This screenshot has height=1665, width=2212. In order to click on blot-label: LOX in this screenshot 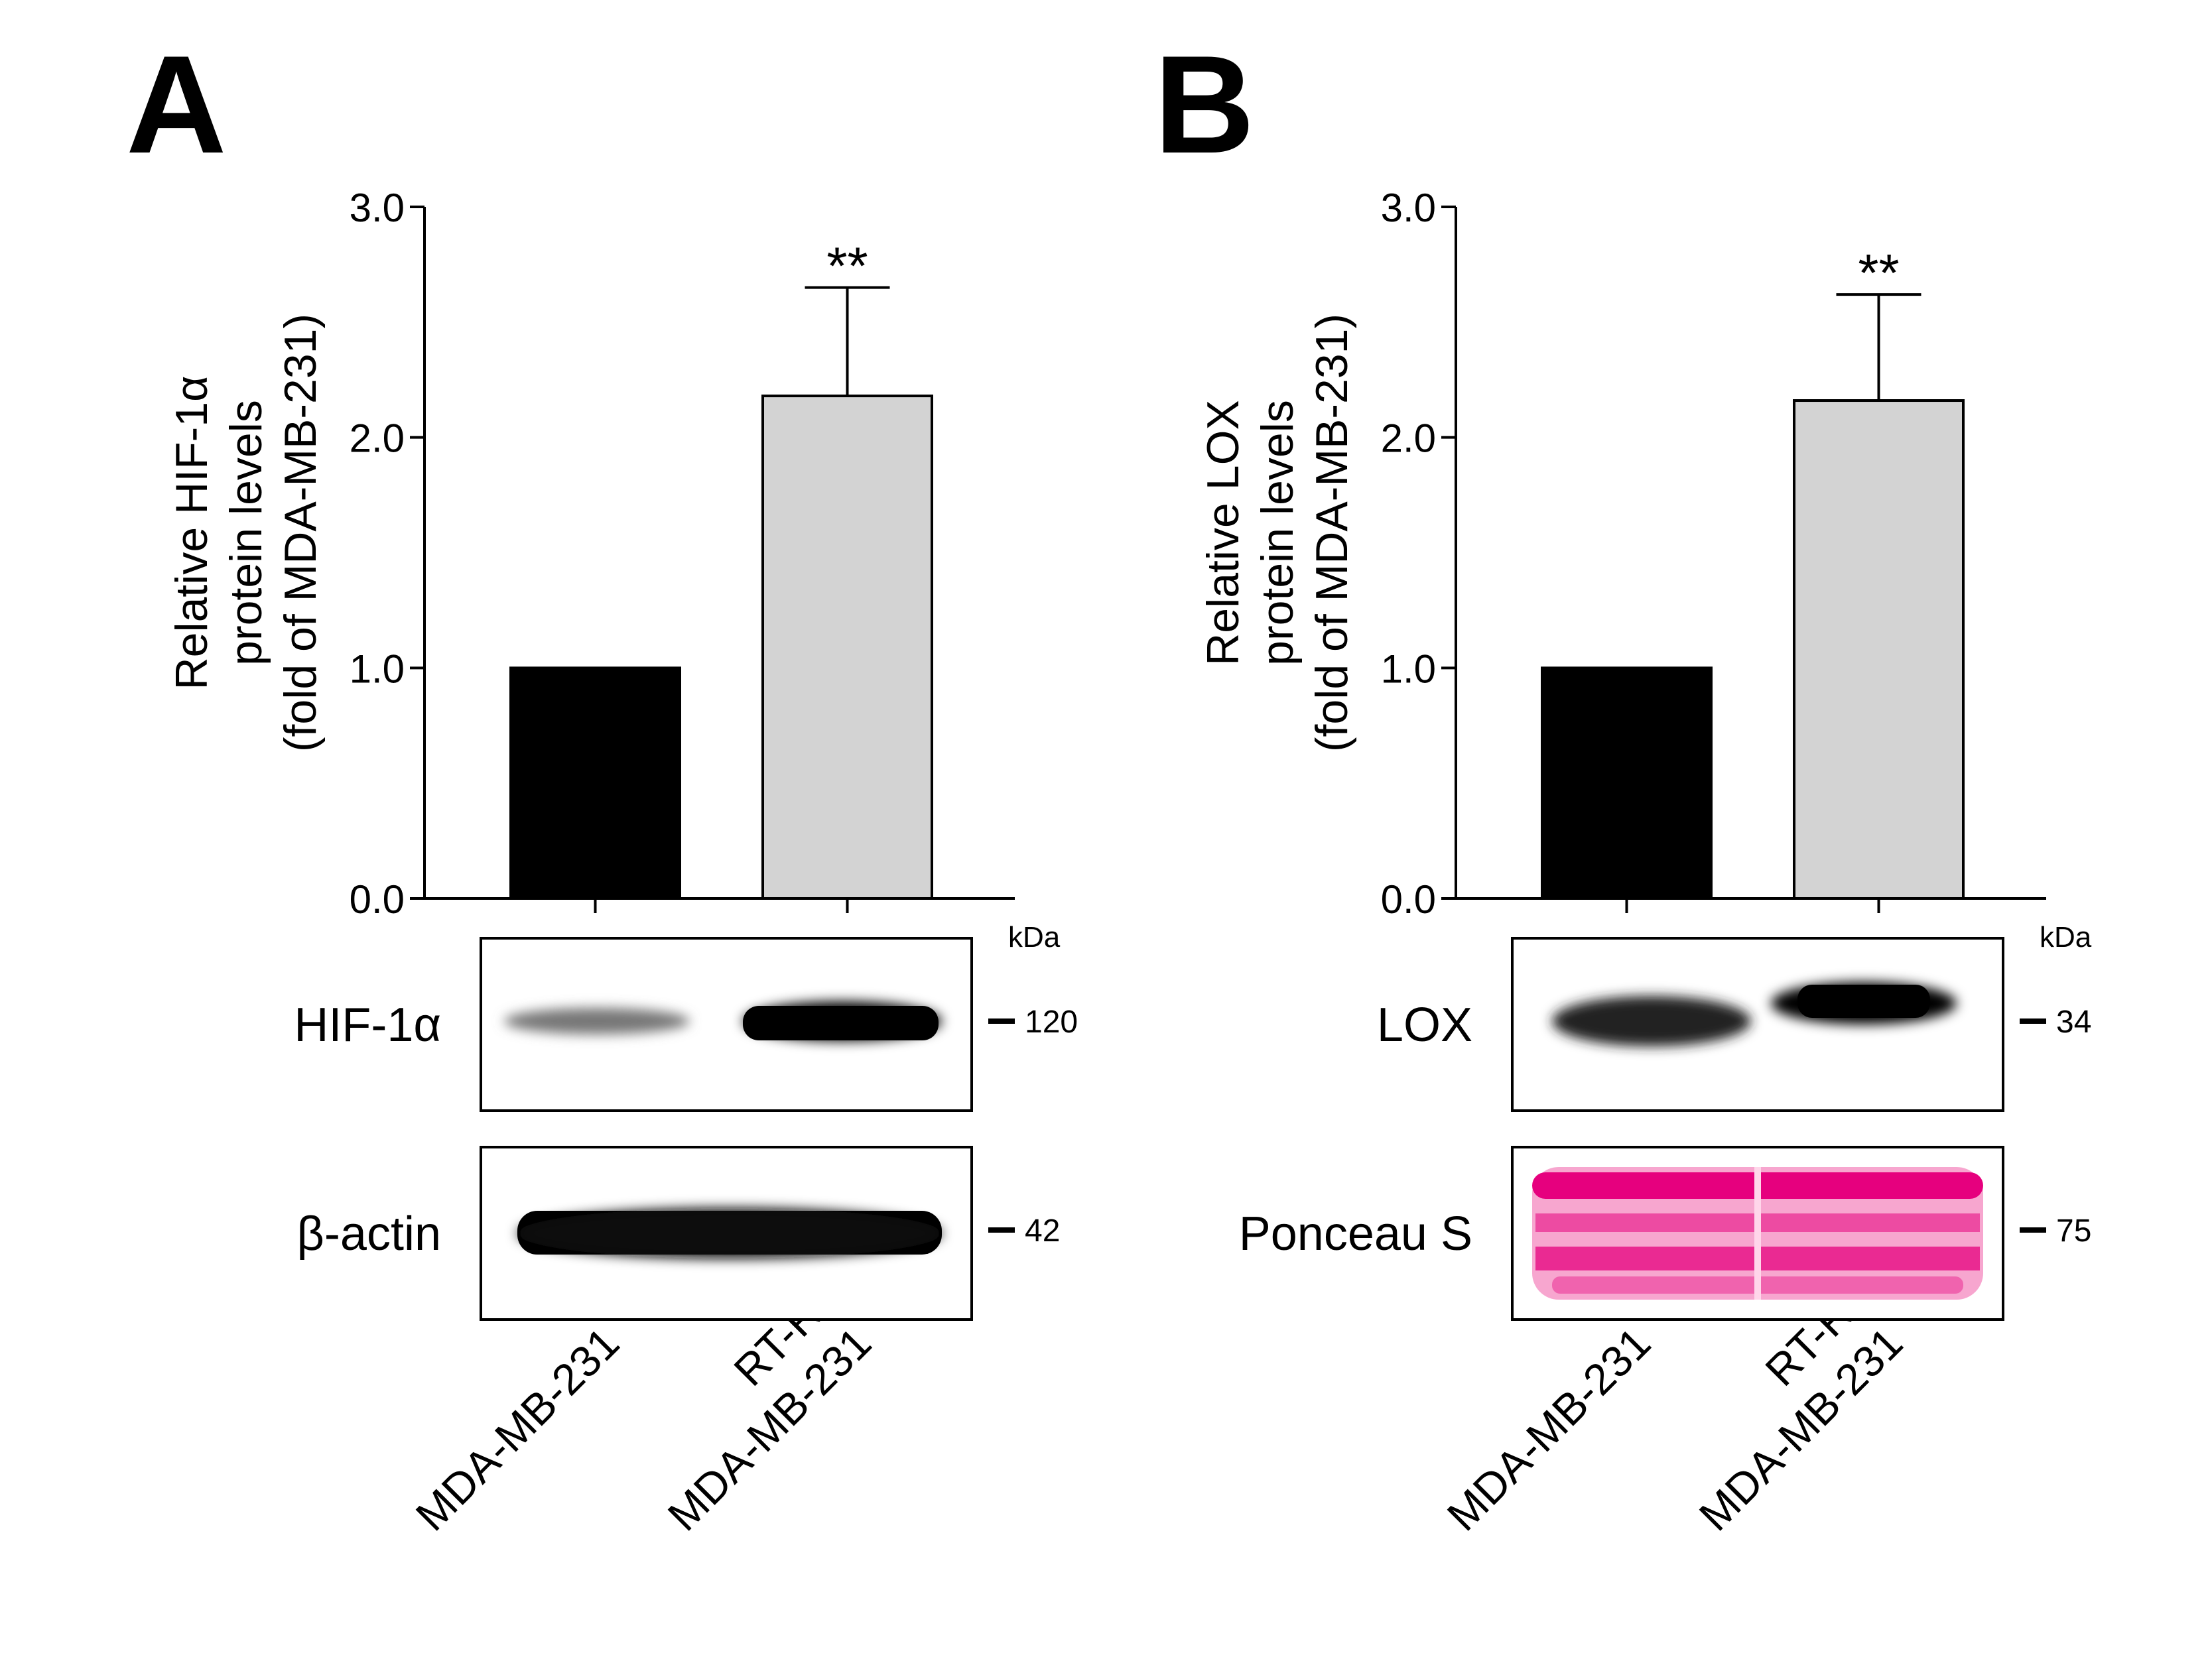, I will do `click(1424, 1025)`.